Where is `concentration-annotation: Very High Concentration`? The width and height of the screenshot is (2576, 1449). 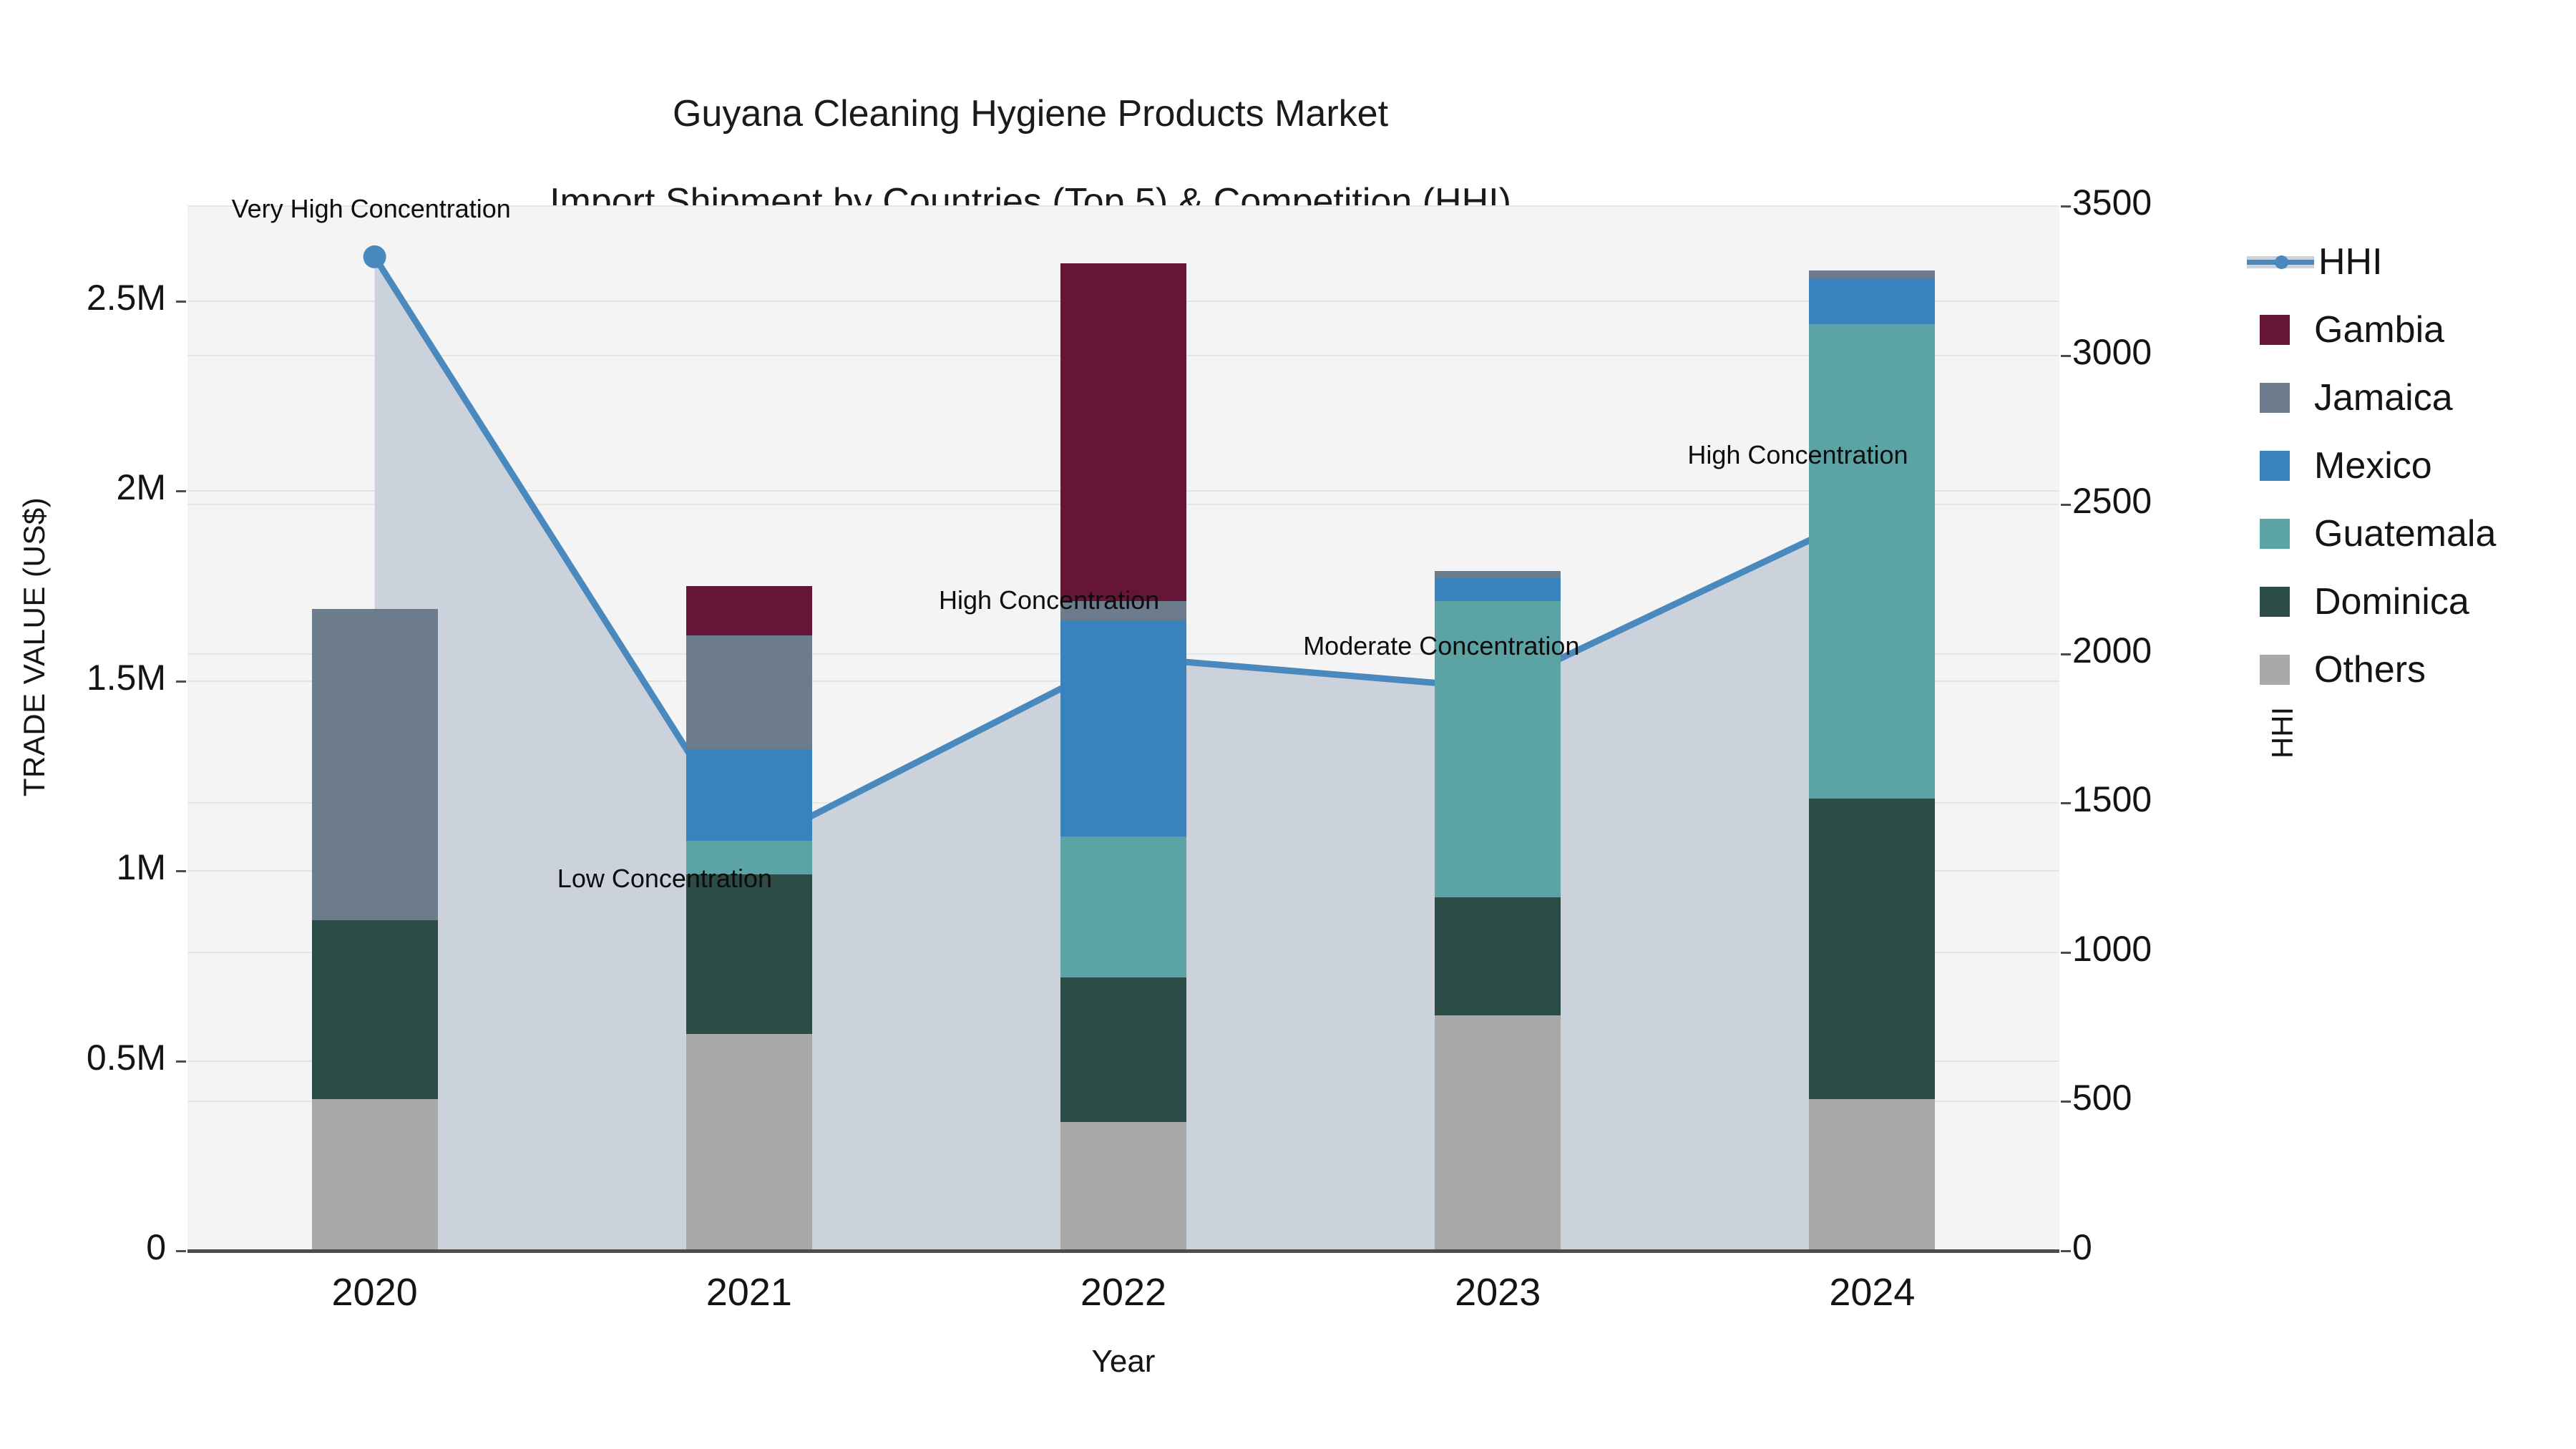 concentration-annotation: Very High Concentration is located at coordinates (371, 208).